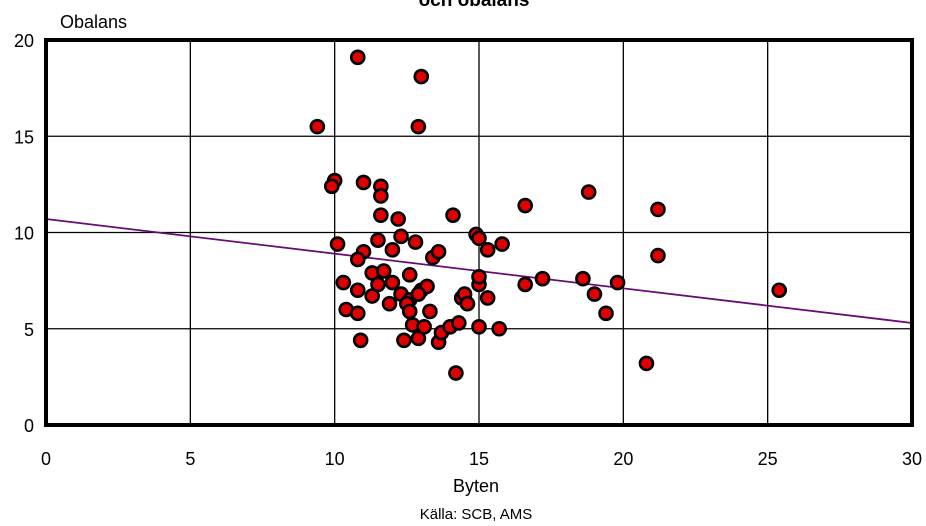 Image resolution: width=926 pixels, height=526 pixels. Describe the element at coordinates (190, 459) in the screenshot. I see `x-tick-label: 5` at that location.